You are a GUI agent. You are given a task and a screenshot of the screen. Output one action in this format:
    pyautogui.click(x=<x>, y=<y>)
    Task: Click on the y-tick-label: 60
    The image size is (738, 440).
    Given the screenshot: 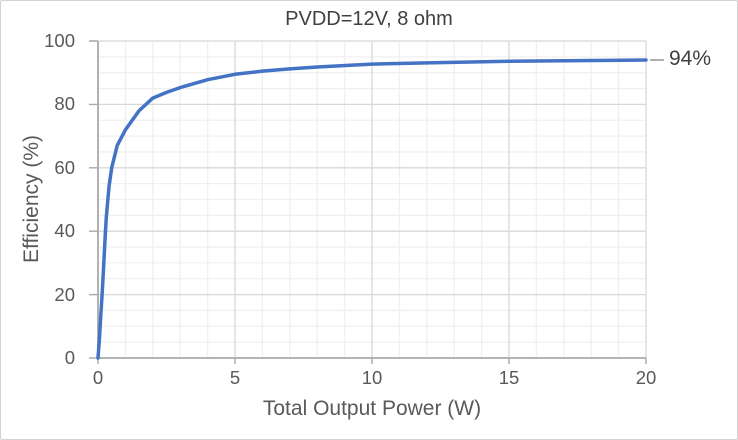 What is the action you would take?
    pyautogui.click(x=64, y=167)
    